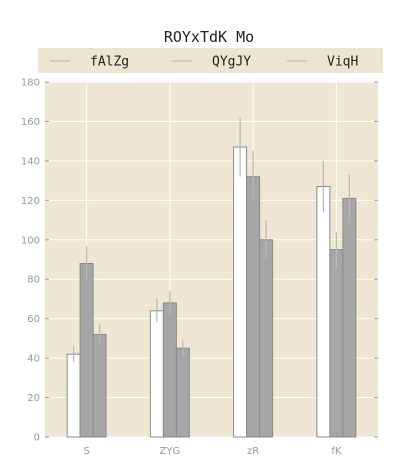  I want to click on y-tick-label-180: 180, so click(30, 83).